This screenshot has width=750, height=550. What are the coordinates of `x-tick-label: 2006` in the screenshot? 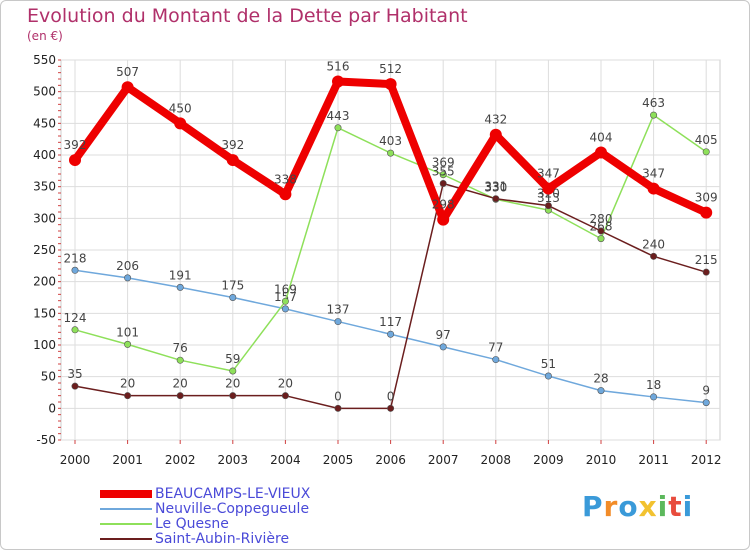 It's located at (390, 460).